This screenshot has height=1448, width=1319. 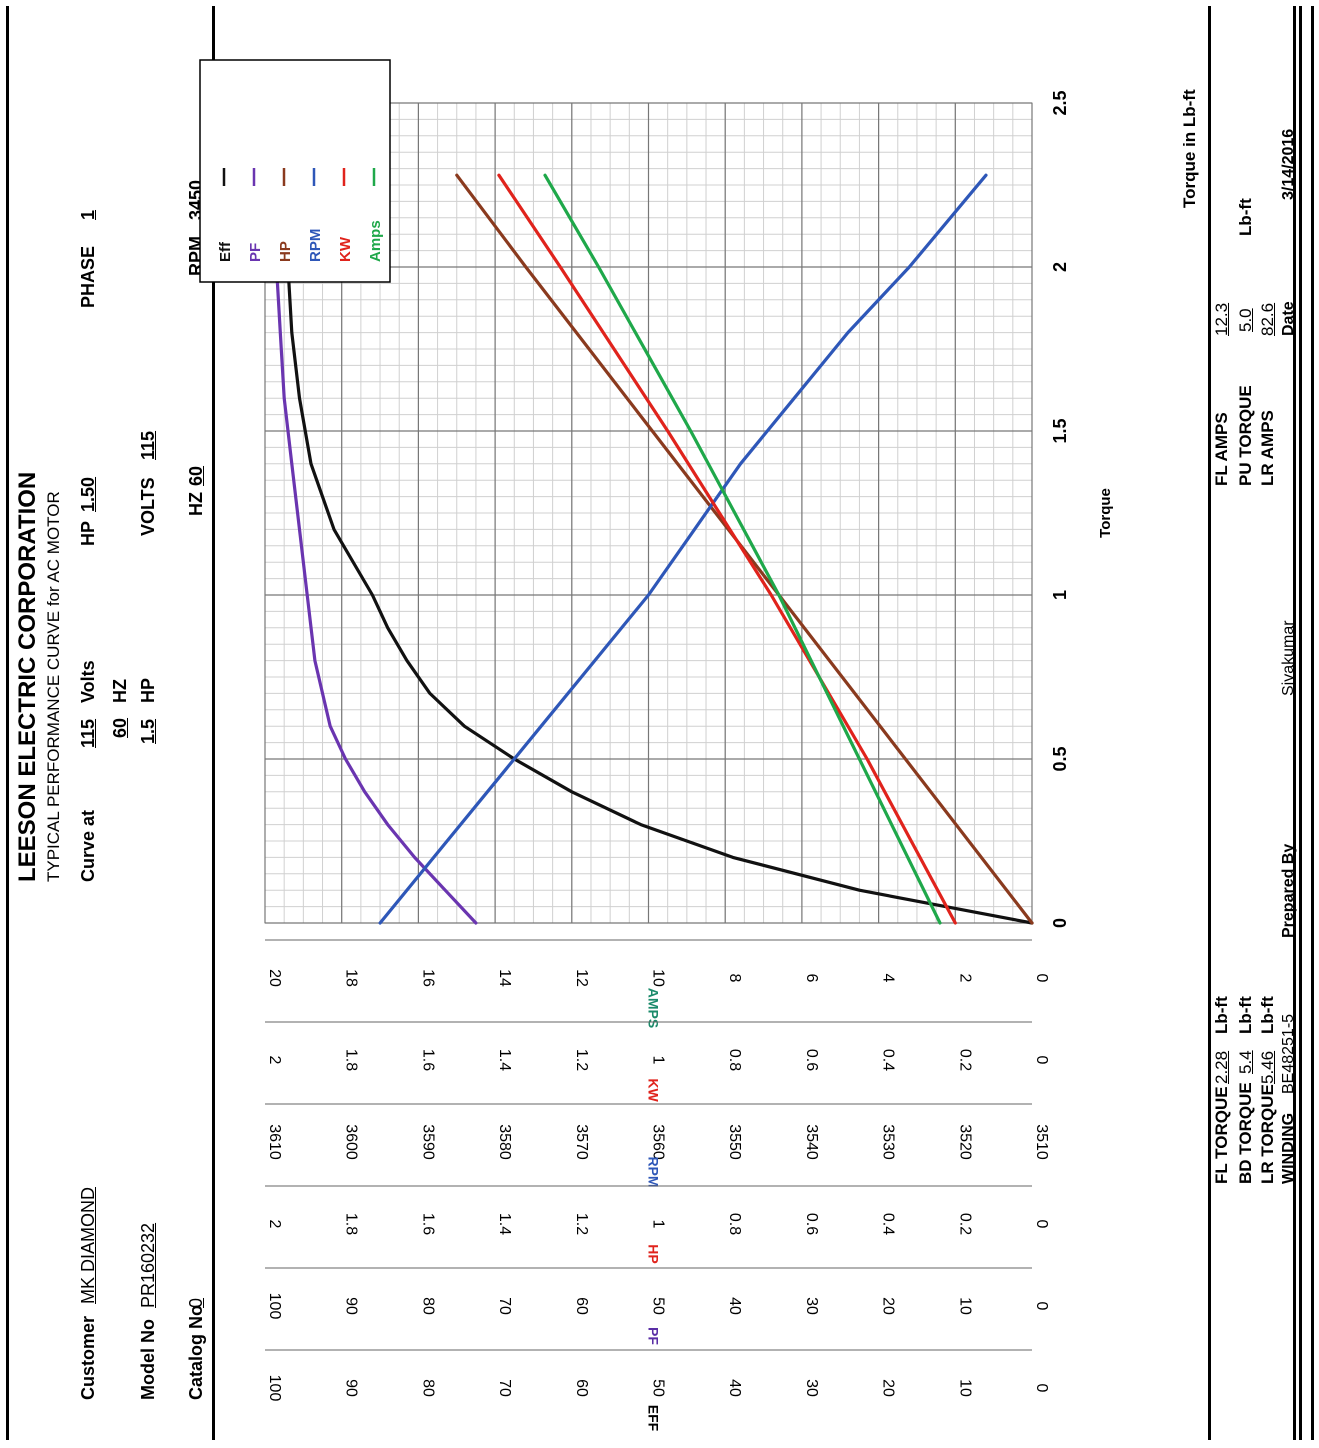 What do you see at coordinates (351, 1224) in the screenshot?
I see `hp-tick-label: 1.8` at bounding box center [351, 1224].